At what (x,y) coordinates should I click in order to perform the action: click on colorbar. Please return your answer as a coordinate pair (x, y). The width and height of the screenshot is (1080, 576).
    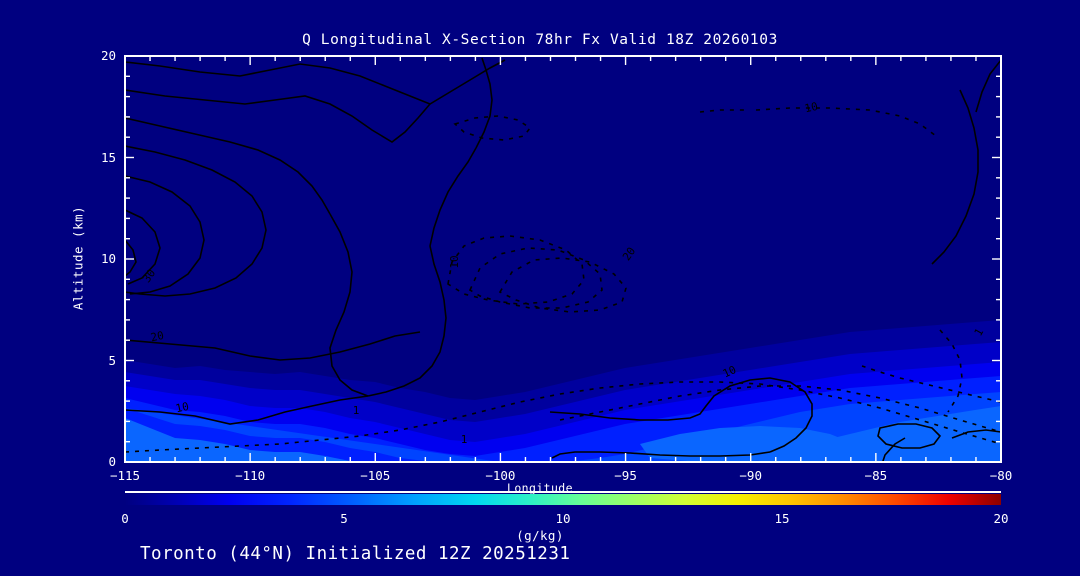
    Looking at the image, I should click on (563, 499).